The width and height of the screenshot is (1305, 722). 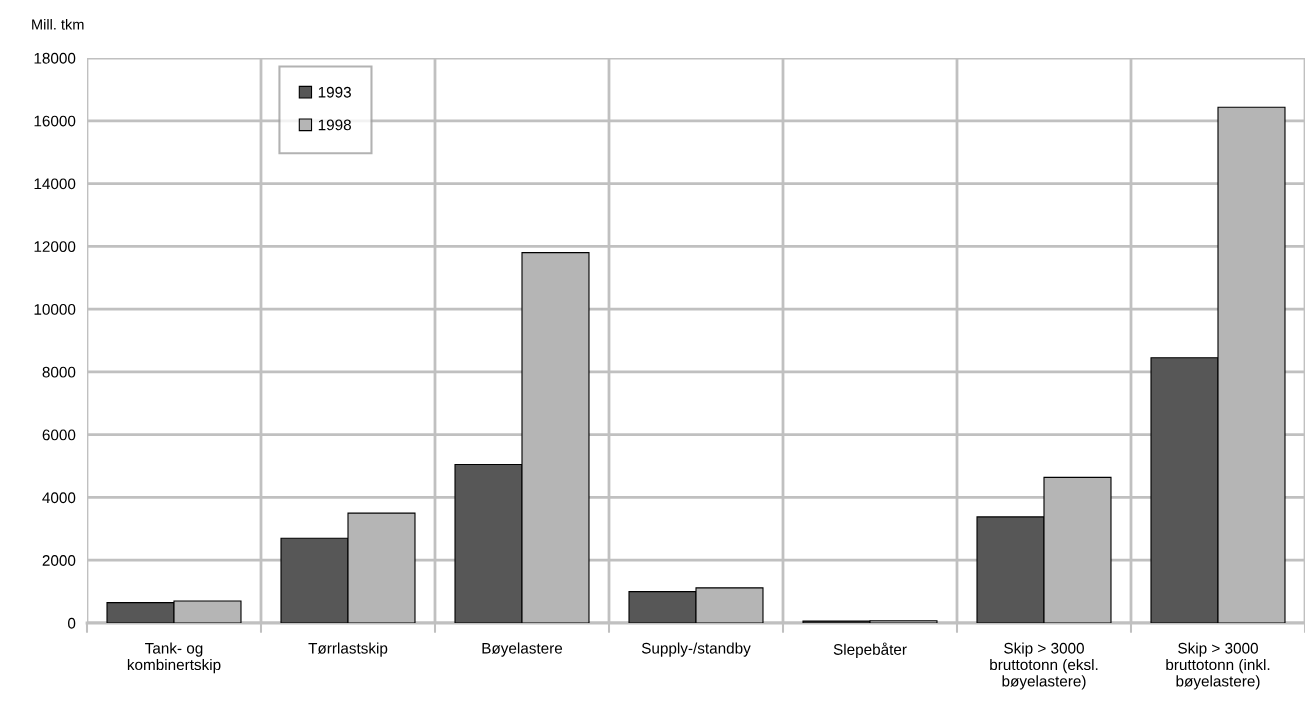 What do you see at coordinates (334, 92) in the screenshot?
I see `legend-label: 1993` at bounding box center [334, 92].